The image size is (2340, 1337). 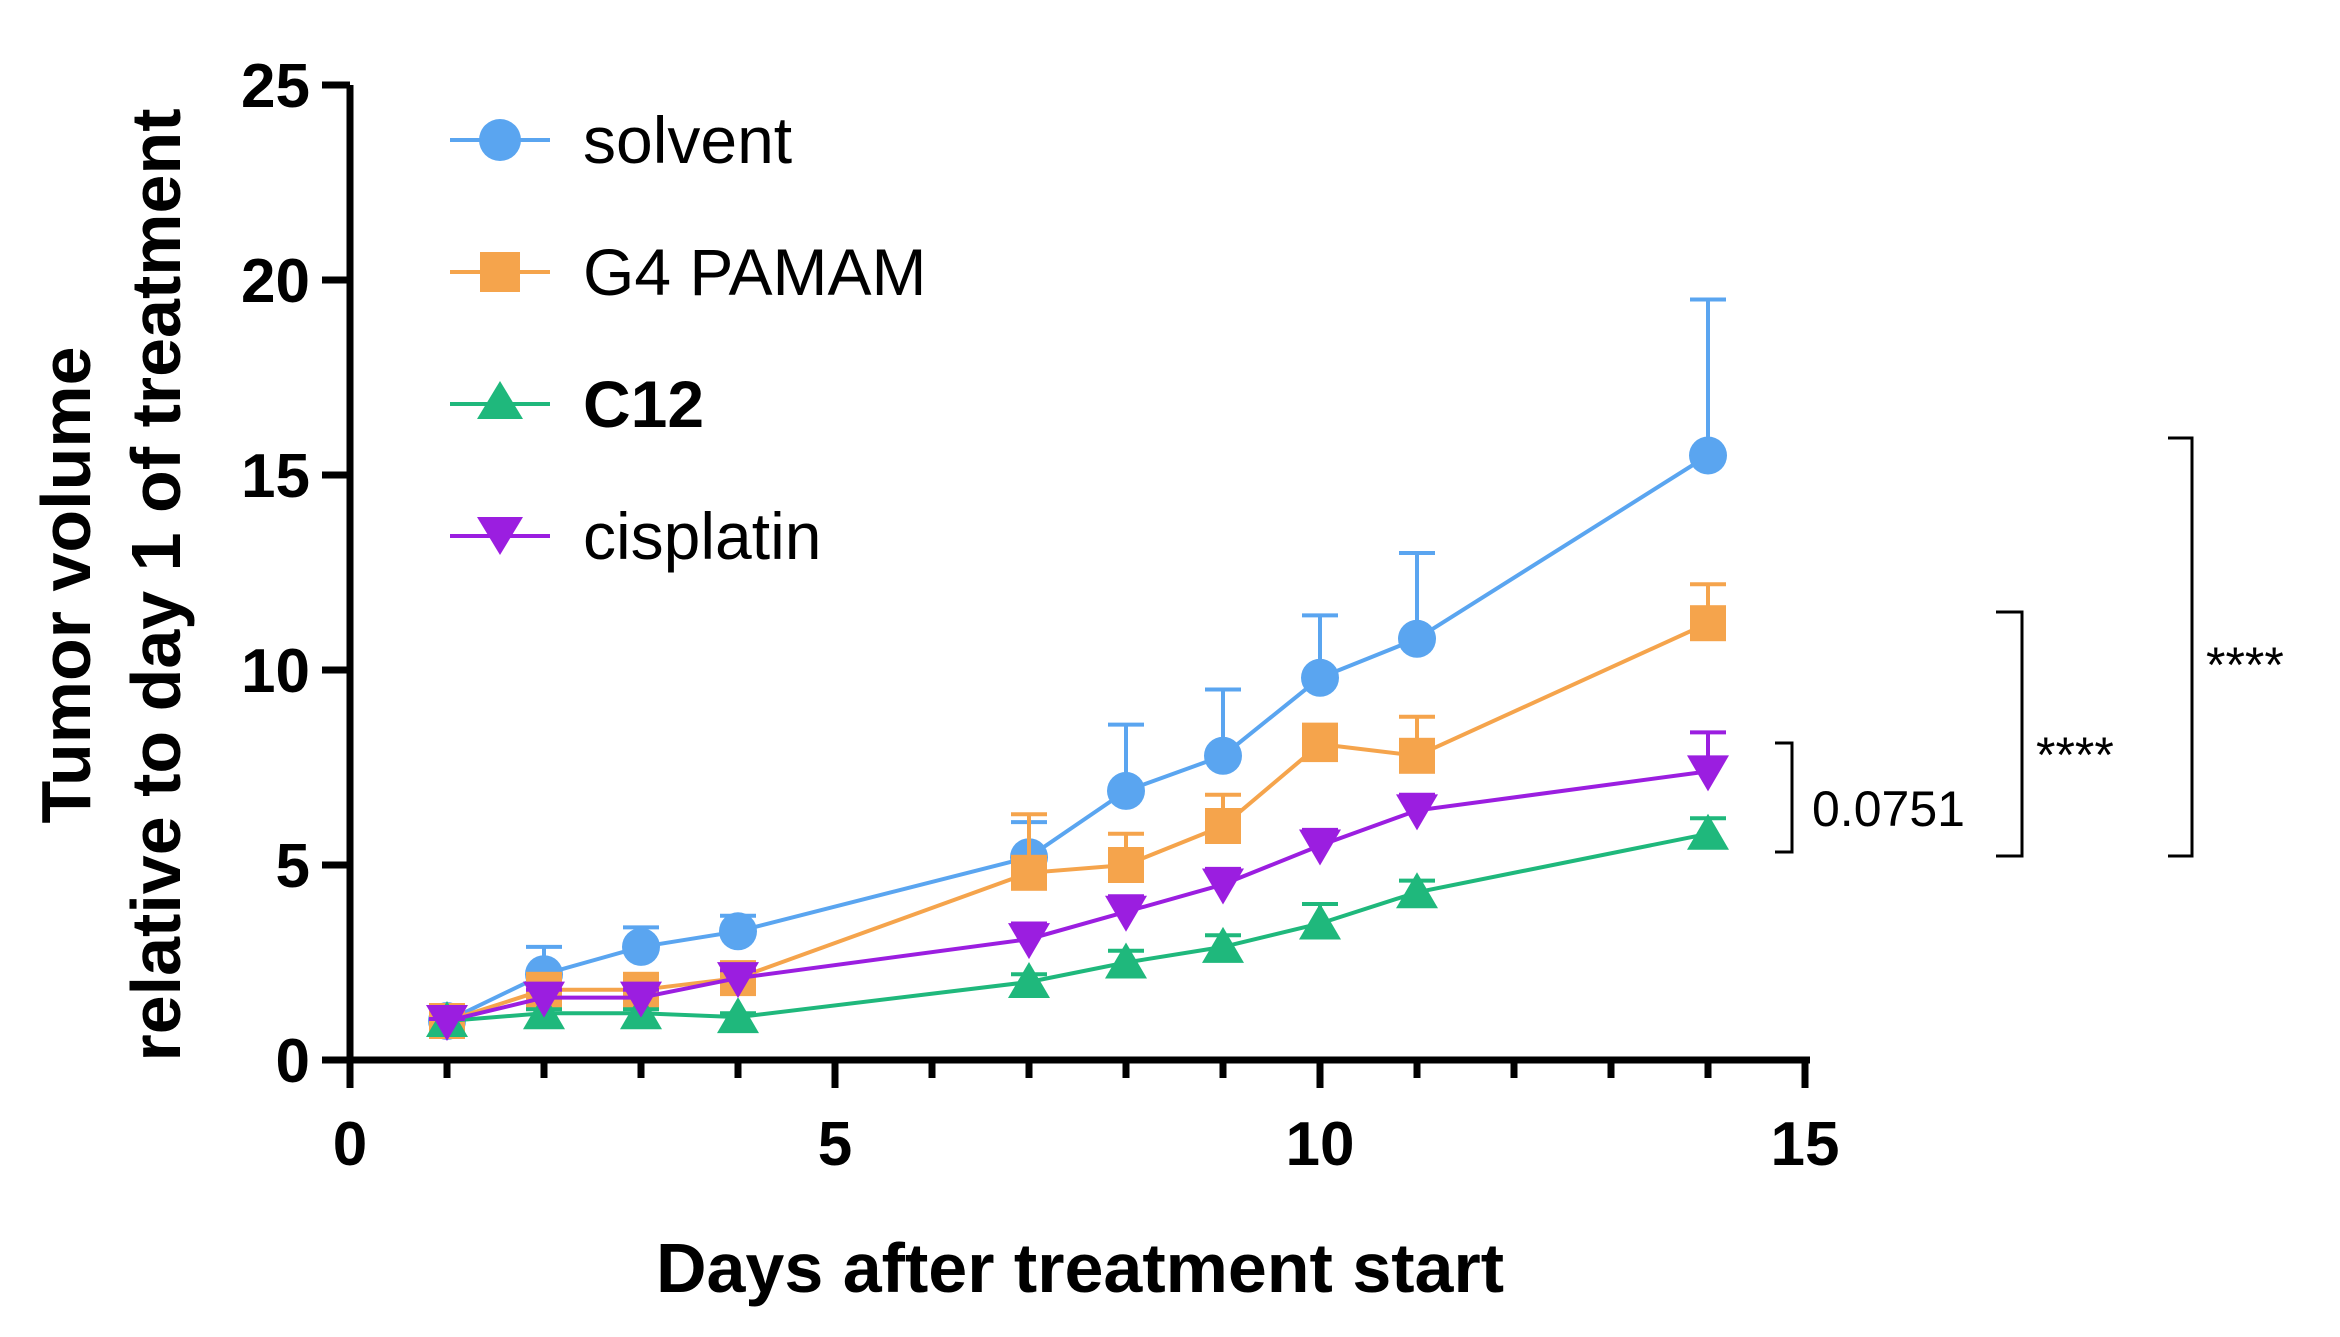 What do you see at coordinates (577, 404) in the screenshot?
I see `legend-item-c12: C12` at bounding box center [577, 404].